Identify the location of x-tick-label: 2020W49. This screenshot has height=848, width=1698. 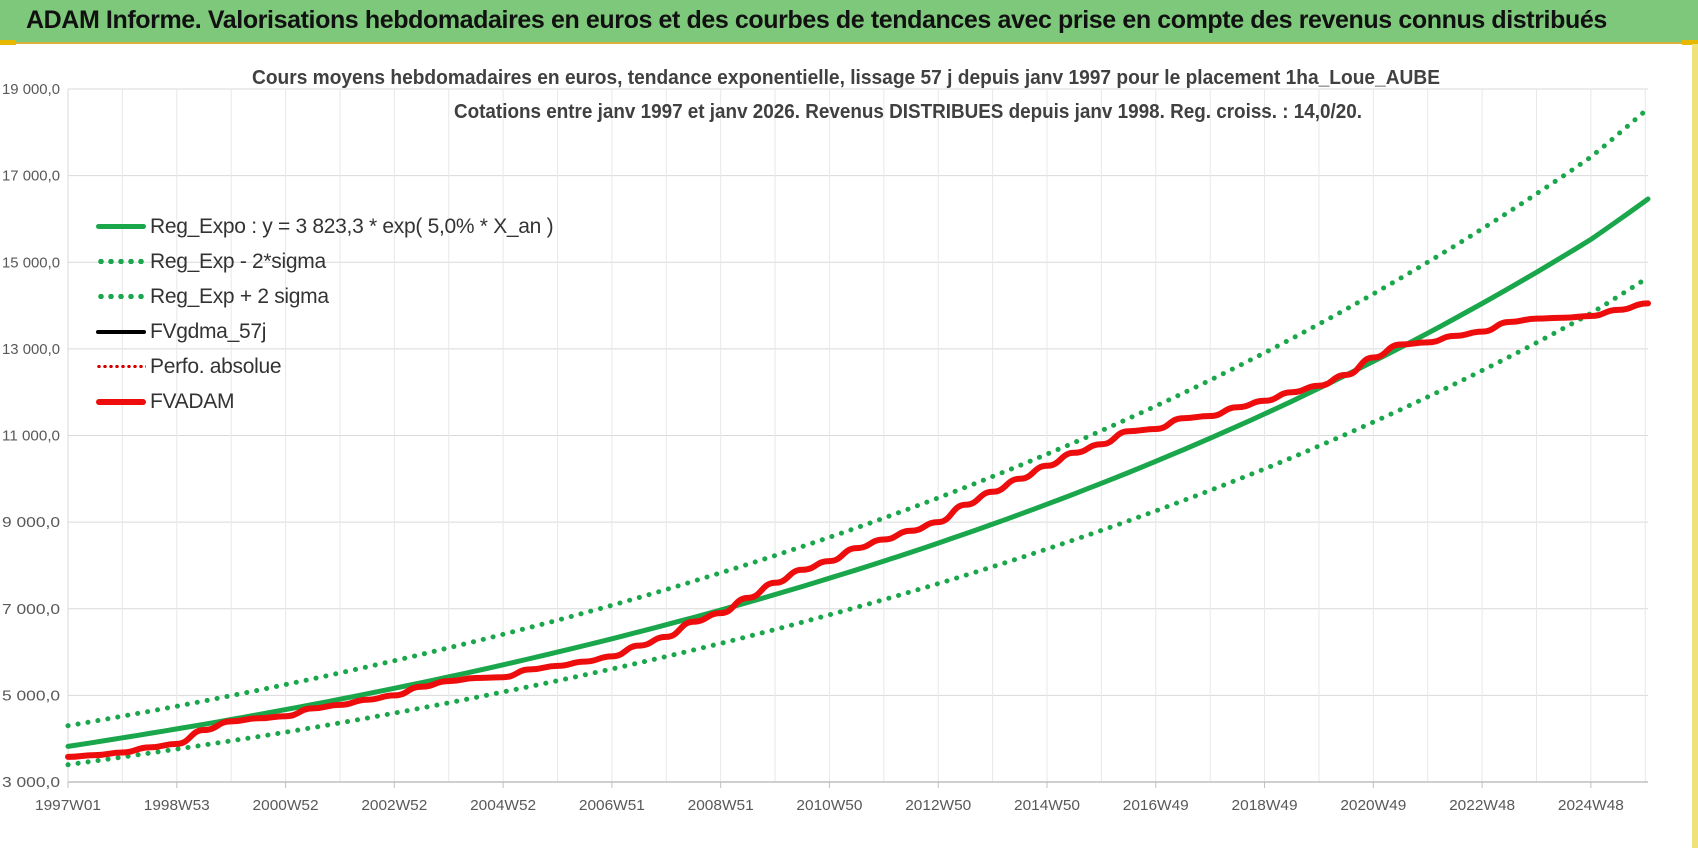
(1373, 805).